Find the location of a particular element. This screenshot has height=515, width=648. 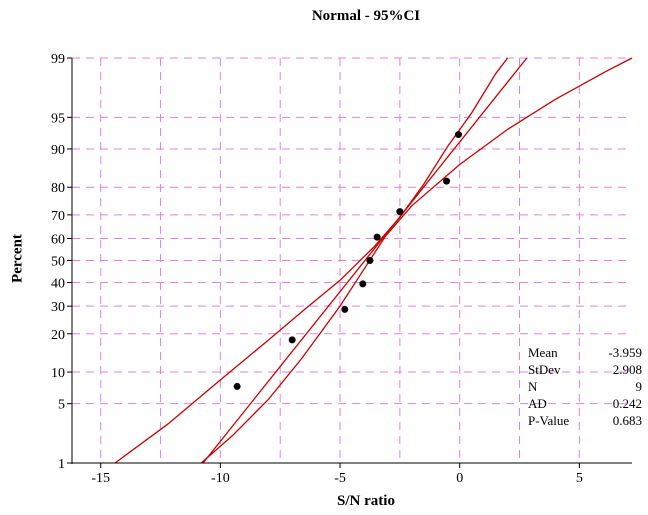

x-tick-label: -5 is located at coordinates (340, 478).